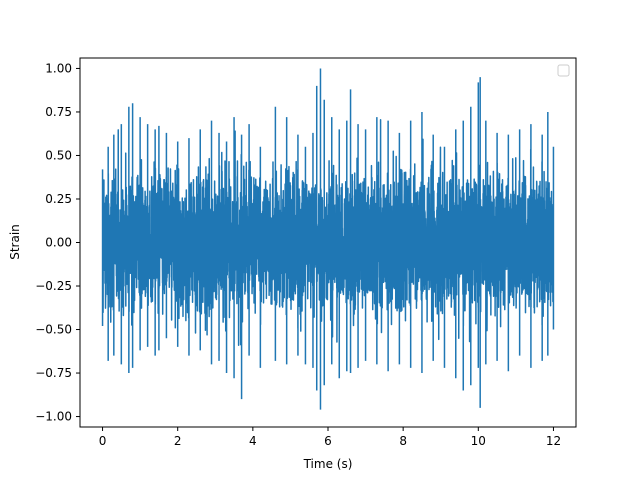 The width and height of the screenshot is (640, 480). Describe the element at coordinates (53, 330) in the screenshot. I see `y-tick-label: −0.50` at that location.